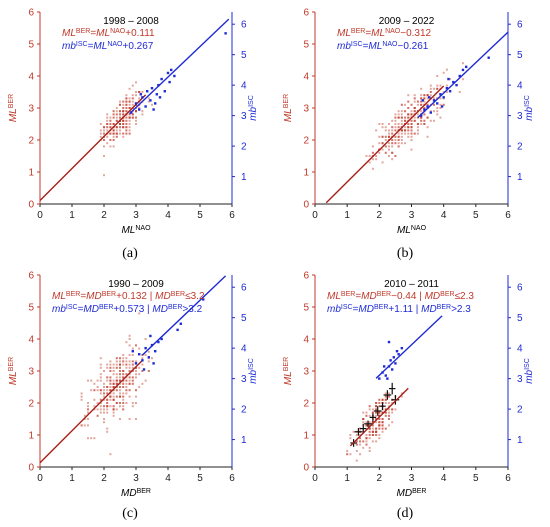 The image size is (550, 527). Describe the element at coordinates (31, 372) in the screenshot. I see `left-tick-label: 3` at that location.